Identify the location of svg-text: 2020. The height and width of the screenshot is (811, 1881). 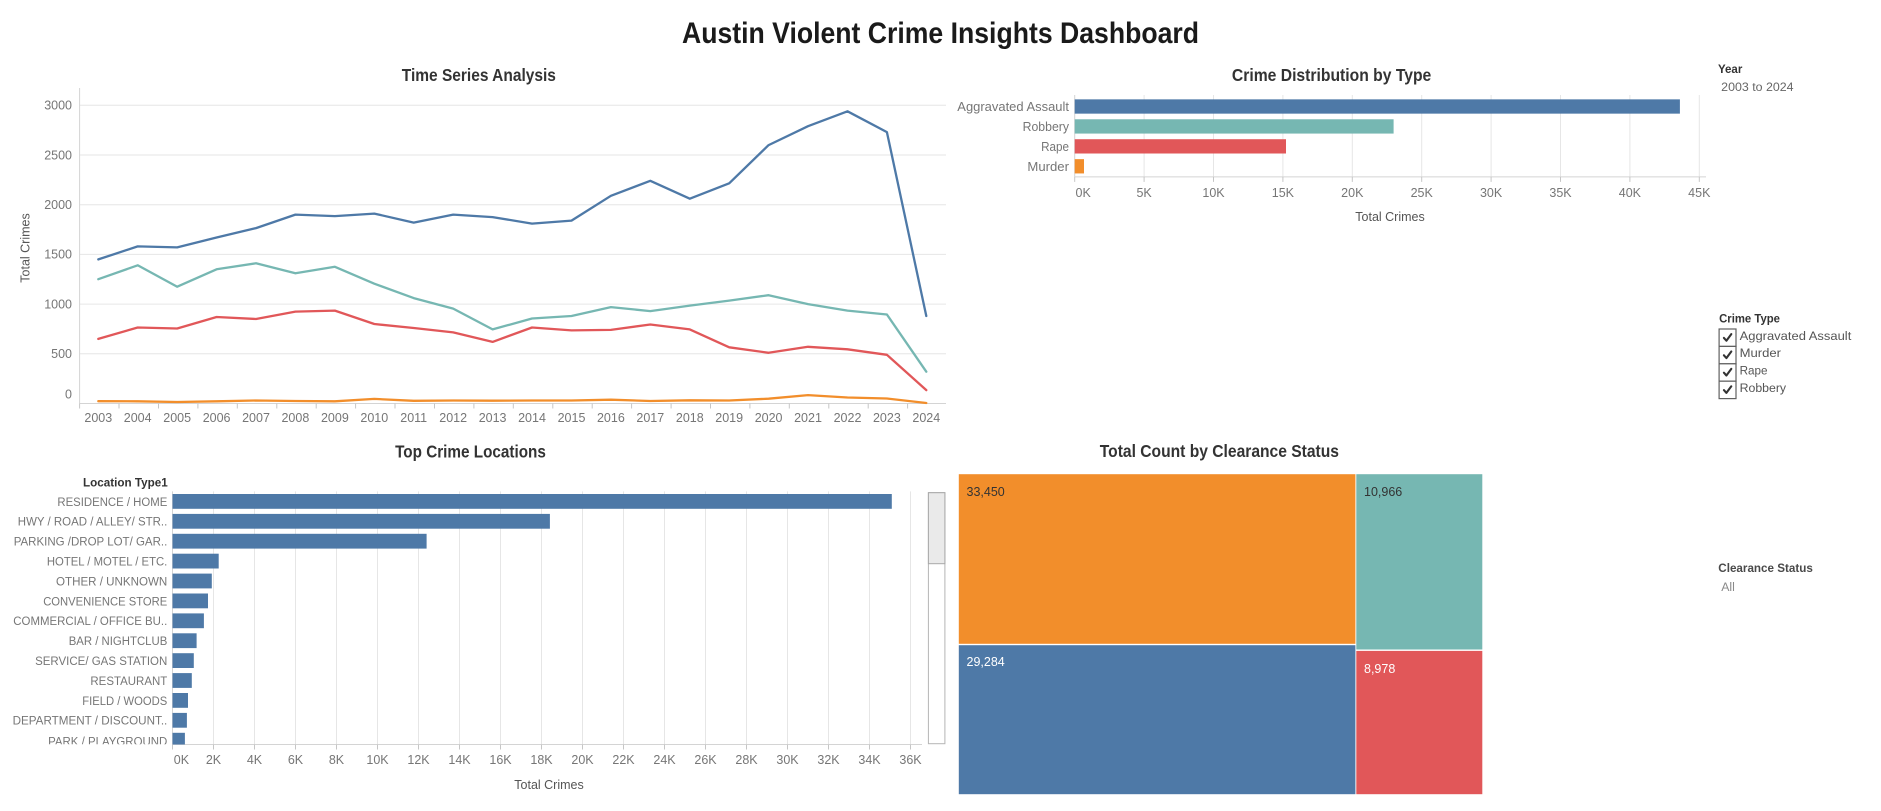
(769, 418).